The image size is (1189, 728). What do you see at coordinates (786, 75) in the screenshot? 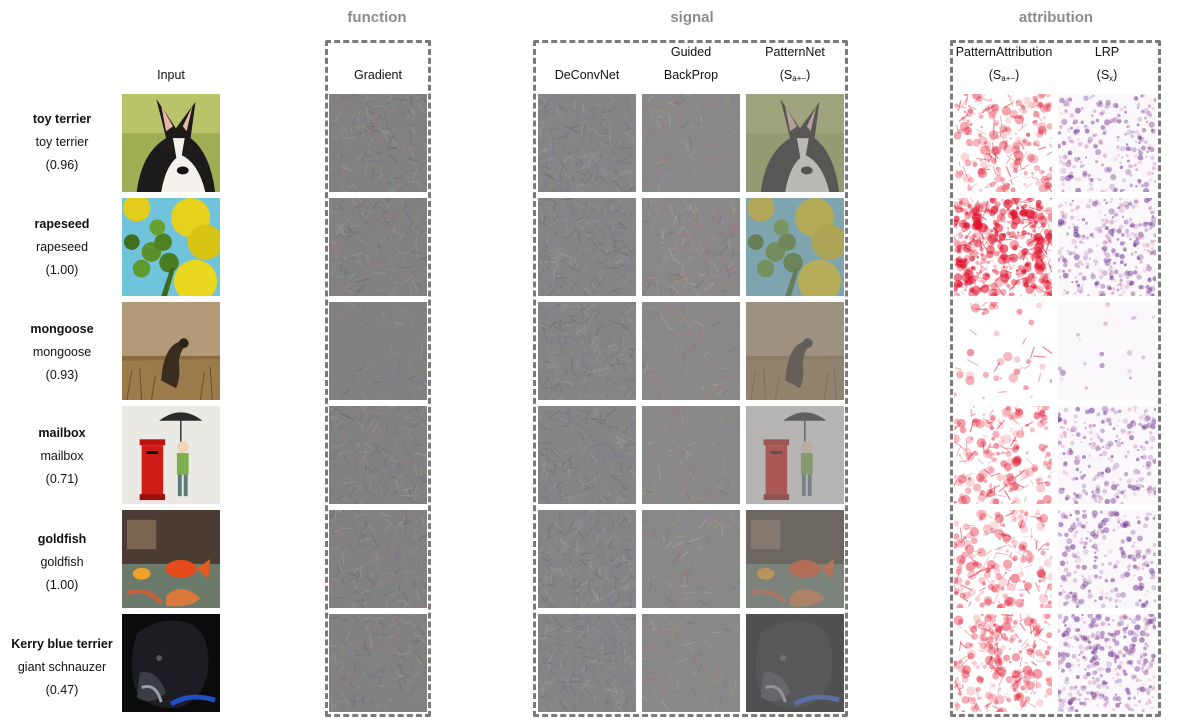
I see `patternnet-S: (S` at bounding box center [786, 75].